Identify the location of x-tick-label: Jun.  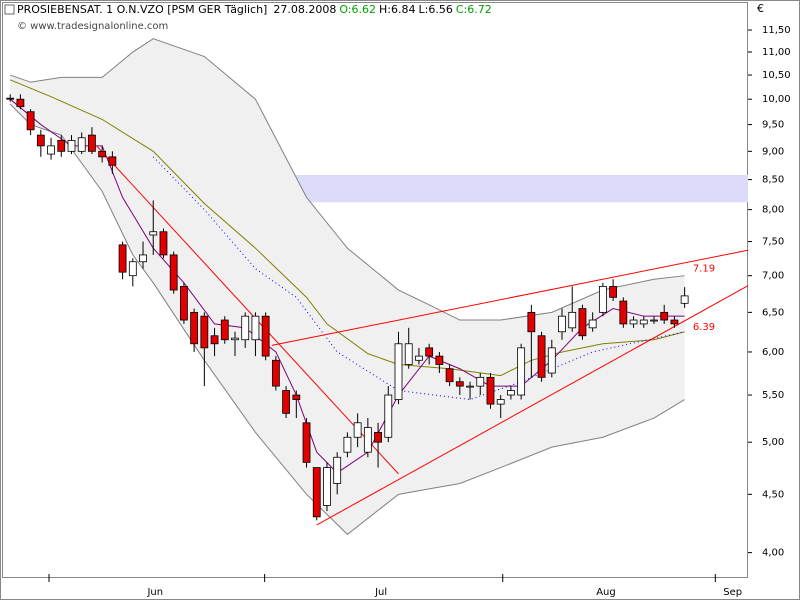
(154, 592).